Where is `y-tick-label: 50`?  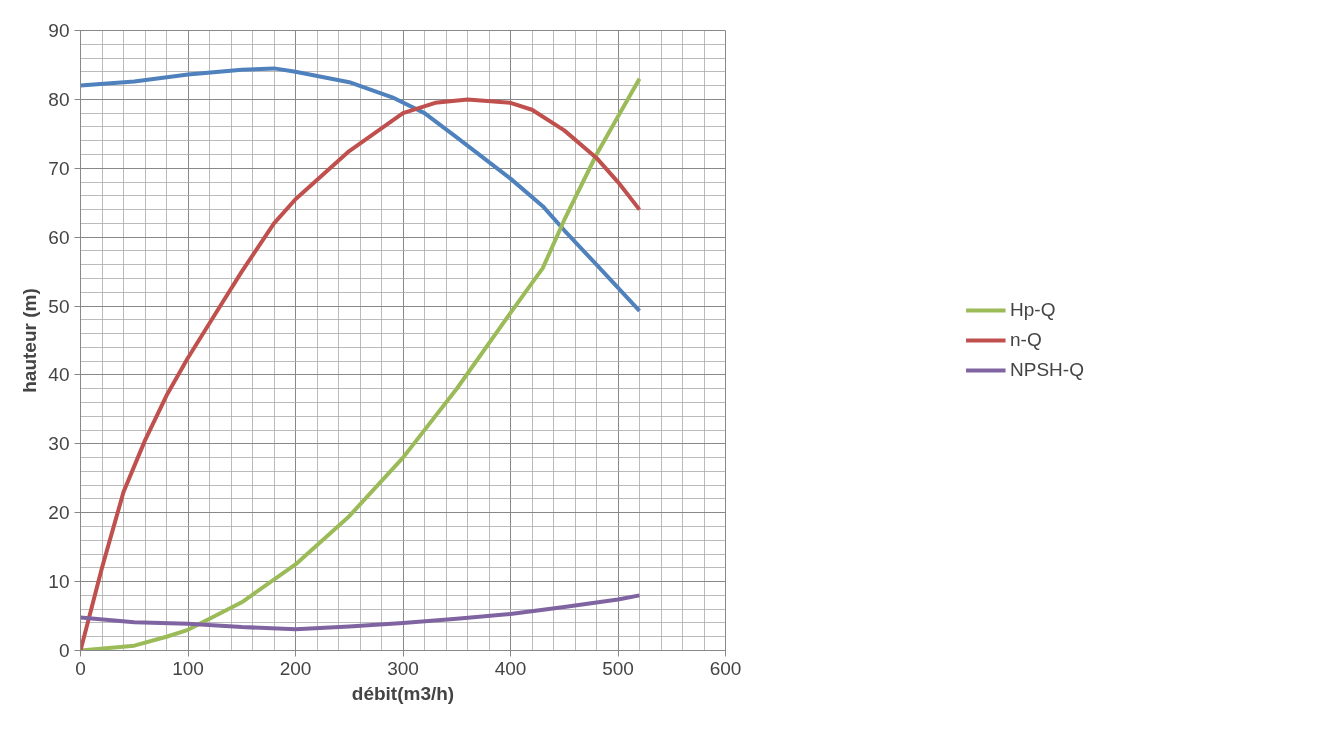 y-tick-label: 50 is located at coordinates (59, 306).